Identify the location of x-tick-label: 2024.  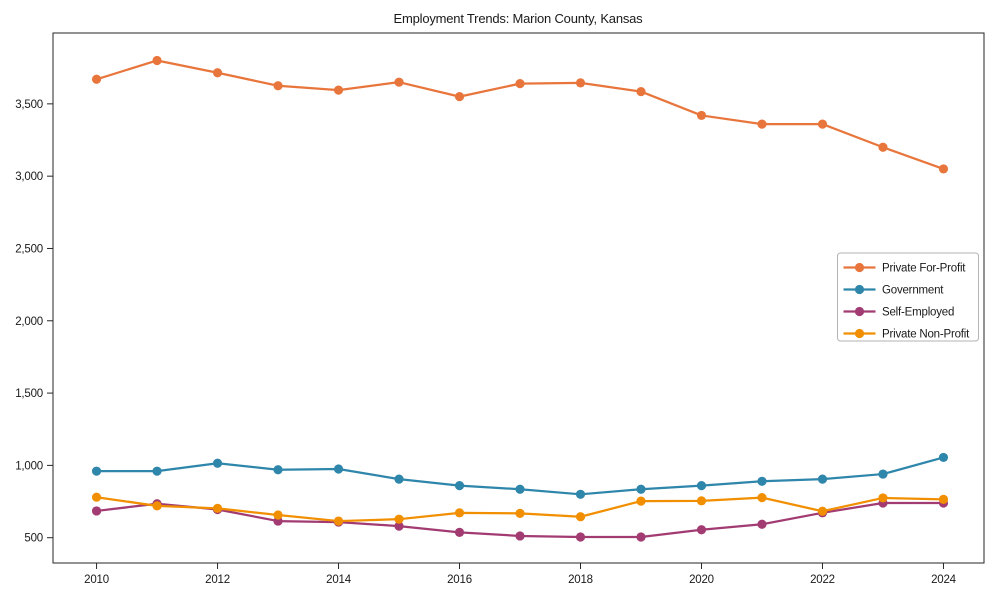
(944, 580).